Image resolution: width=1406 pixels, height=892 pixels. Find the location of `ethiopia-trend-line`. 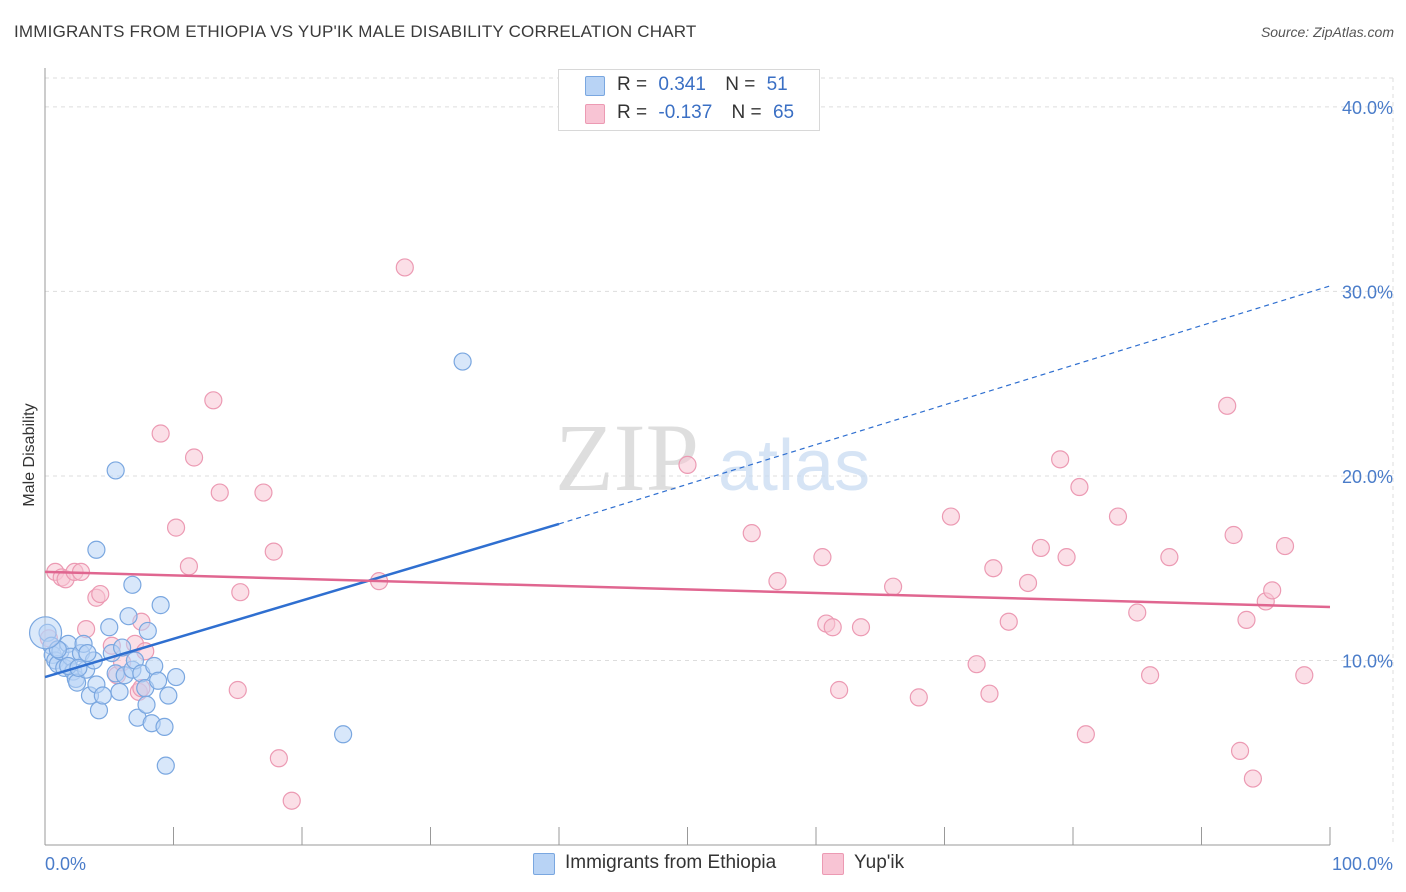

ethiopia-trend-line is located at coordinates (302, 600).